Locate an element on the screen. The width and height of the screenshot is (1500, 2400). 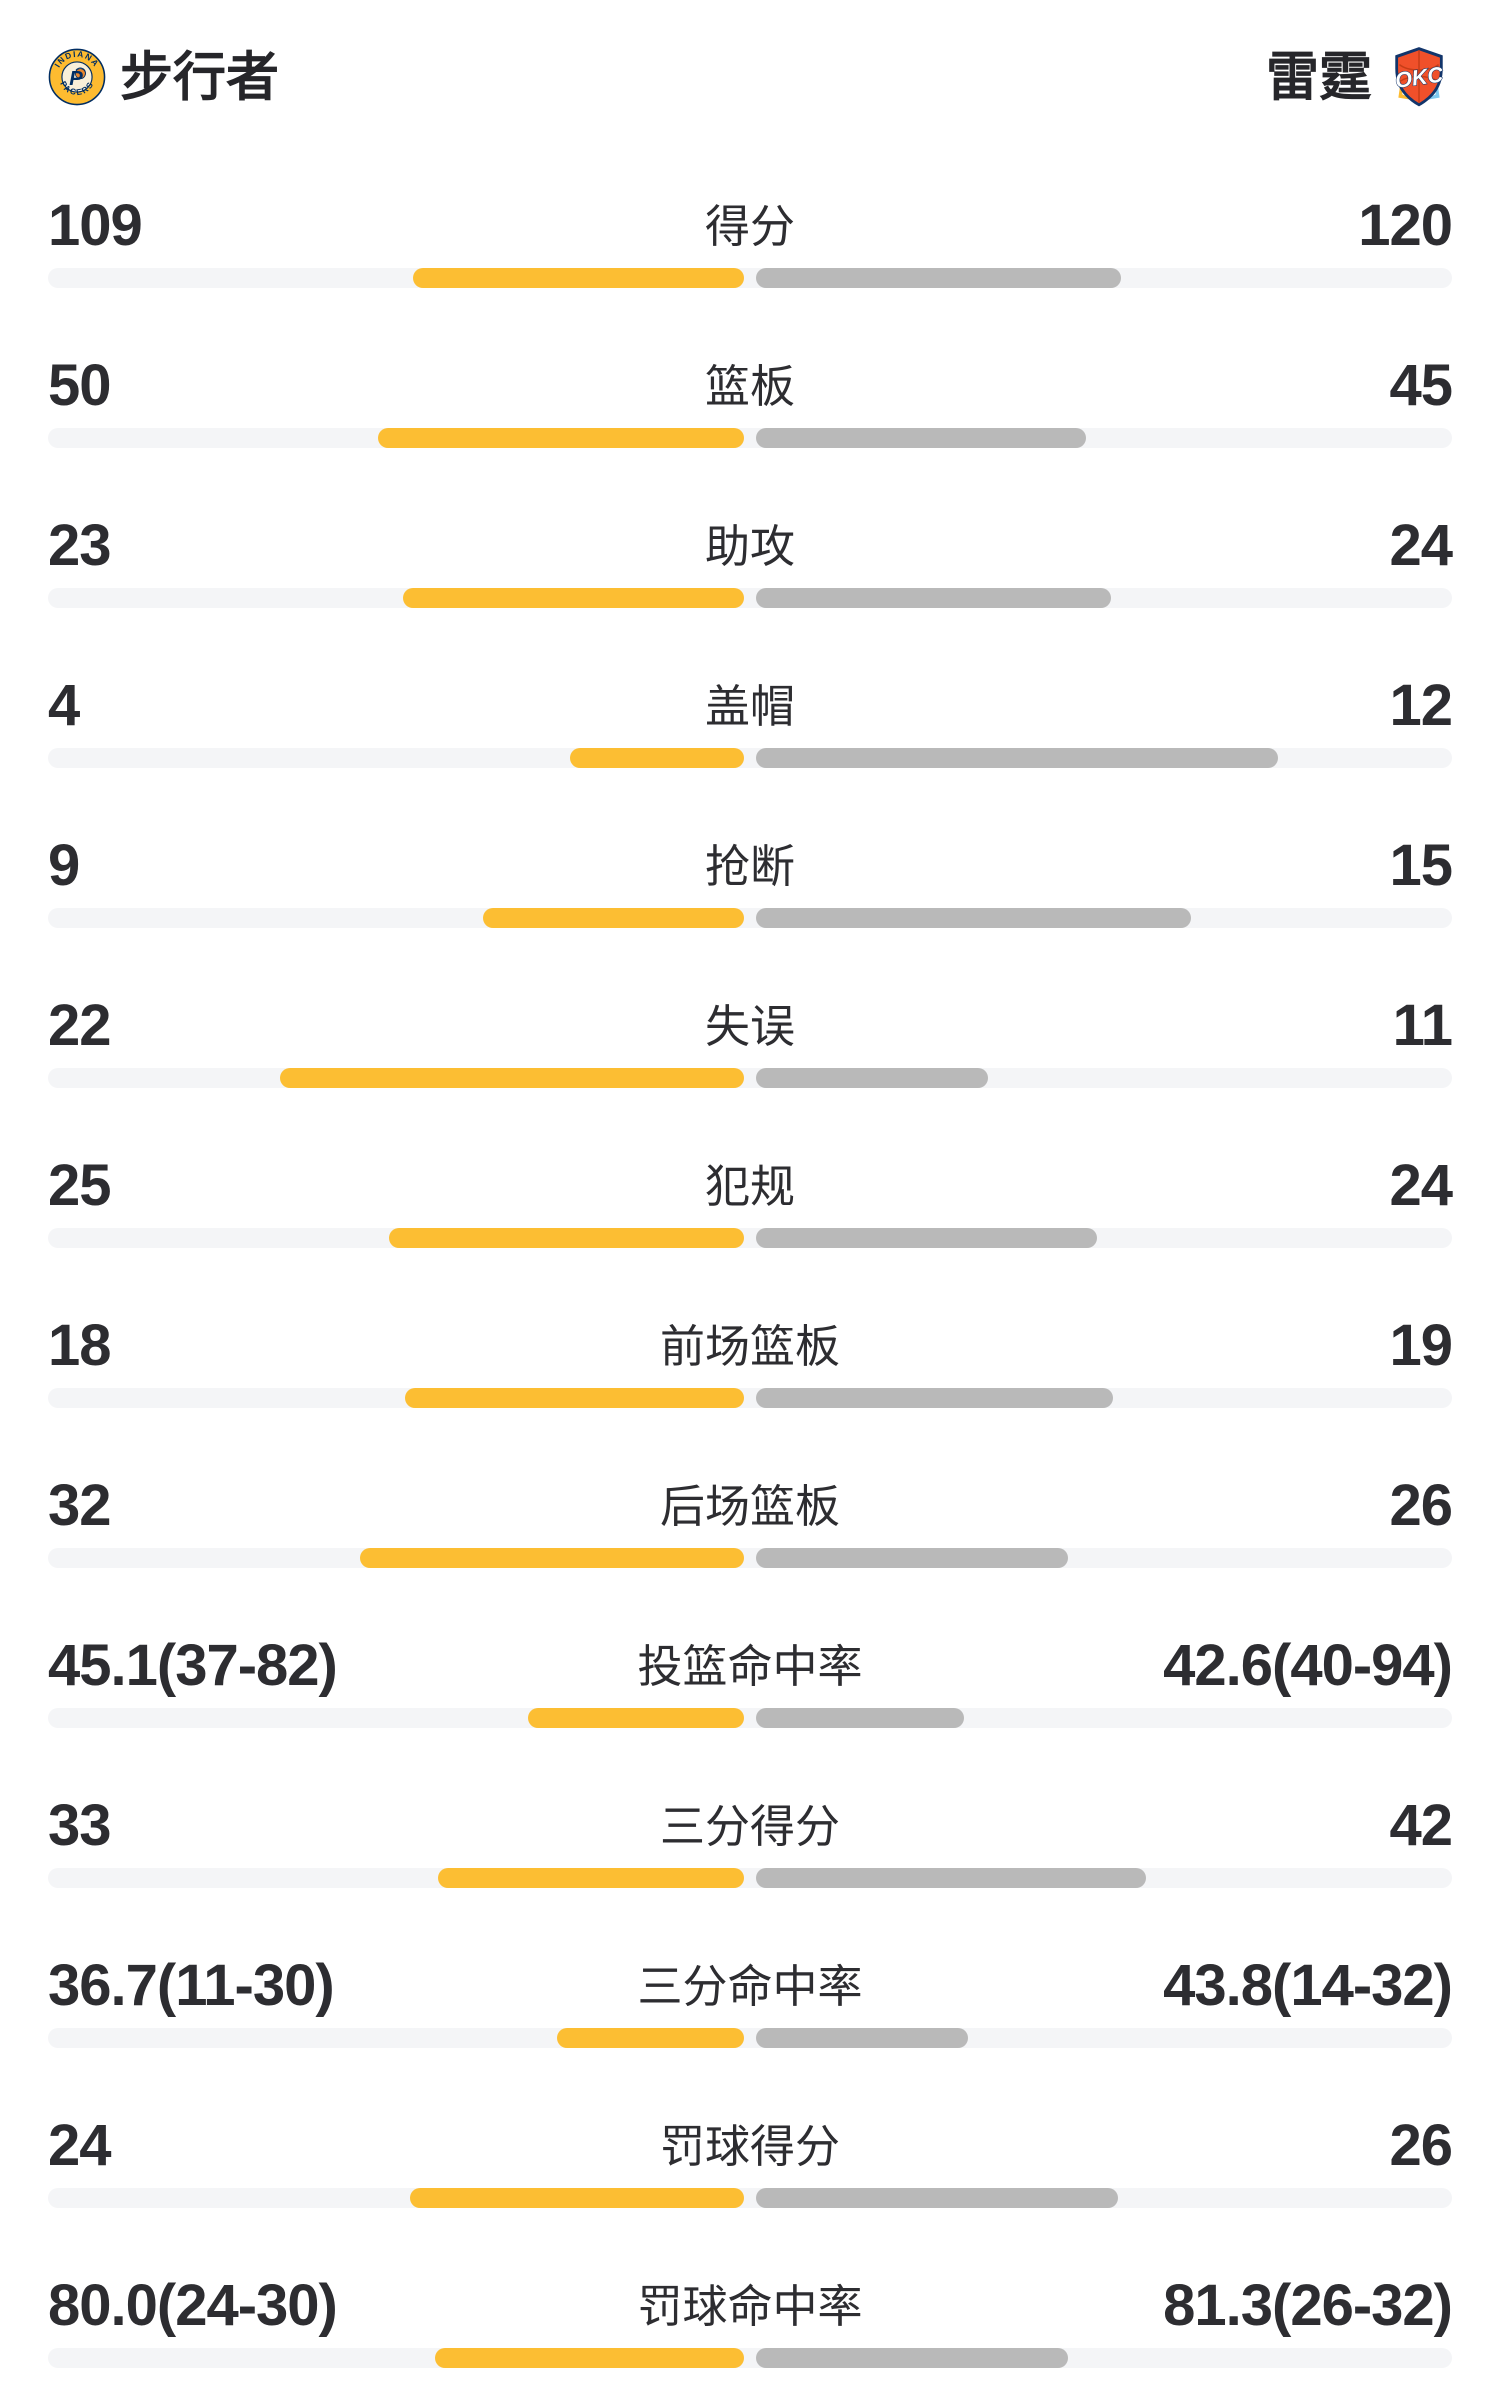
stat-row: 18 前场篮板 19 is located at coordinates (750, 1340).